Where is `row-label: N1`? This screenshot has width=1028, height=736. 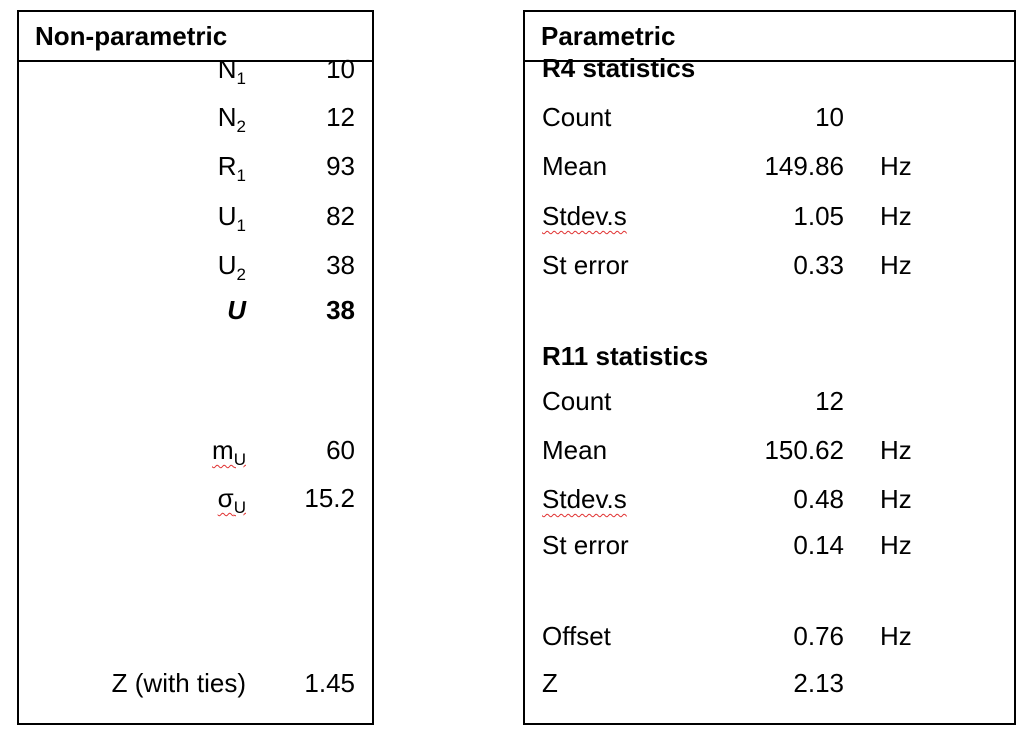
row-label: N1 is located at coordinates (232, 74).